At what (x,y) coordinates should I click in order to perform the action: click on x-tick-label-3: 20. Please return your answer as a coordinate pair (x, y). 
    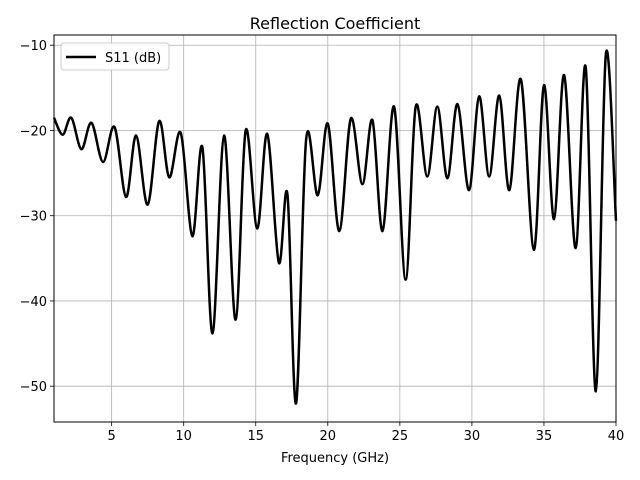
    Looking at the image, I should click on (328, 436).